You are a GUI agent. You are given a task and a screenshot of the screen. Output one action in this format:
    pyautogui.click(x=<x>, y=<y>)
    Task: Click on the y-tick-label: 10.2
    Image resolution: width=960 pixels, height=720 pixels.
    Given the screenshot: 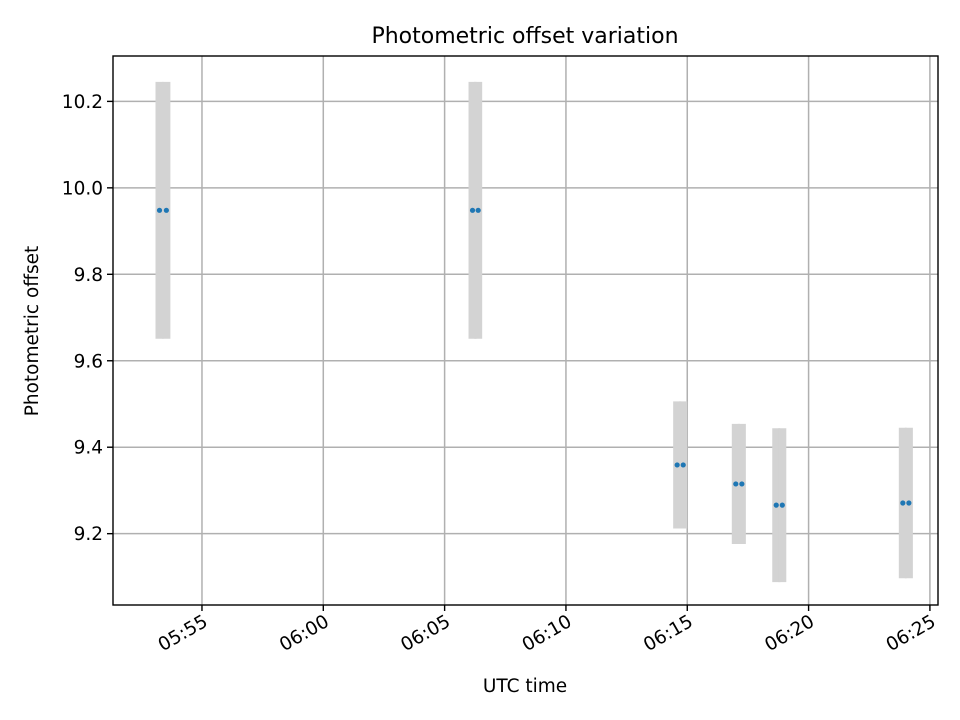 What is the action you would take?
    pyautogui.click(x=82, y=102)
    